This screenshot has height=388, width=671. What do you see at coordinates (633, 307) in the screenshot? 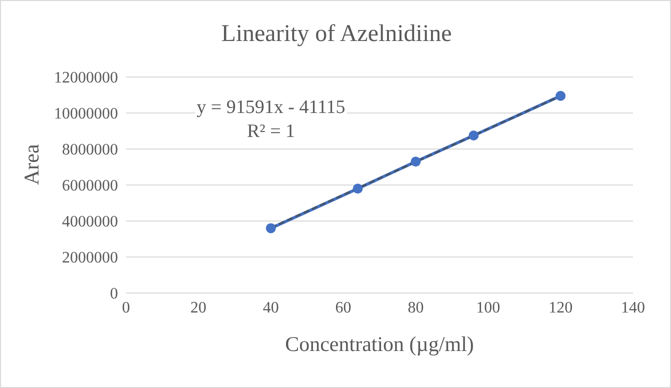
I see `x-tick-label: 140` at bounding box center [633, 307].